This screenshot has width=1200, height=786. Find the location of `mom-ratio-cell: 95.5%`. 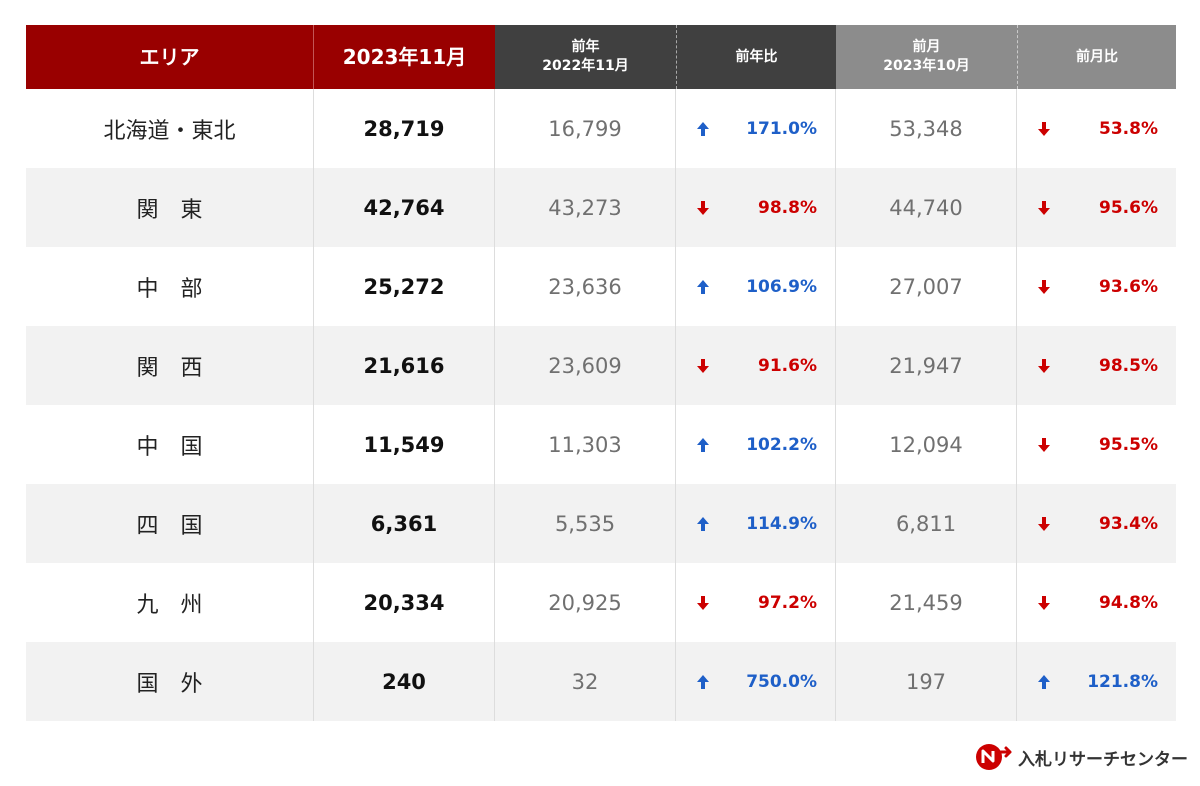

mom-ratio-cell: 95.5% is located at coordinates (1096, 444).